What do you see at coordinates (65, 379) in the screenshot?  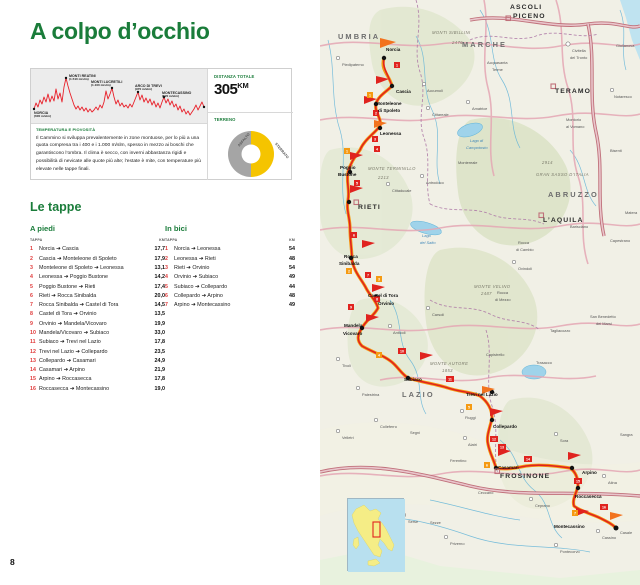 I see `stage-name: Arpino ➔ Roccasecca` at bounding box center [65, 379].